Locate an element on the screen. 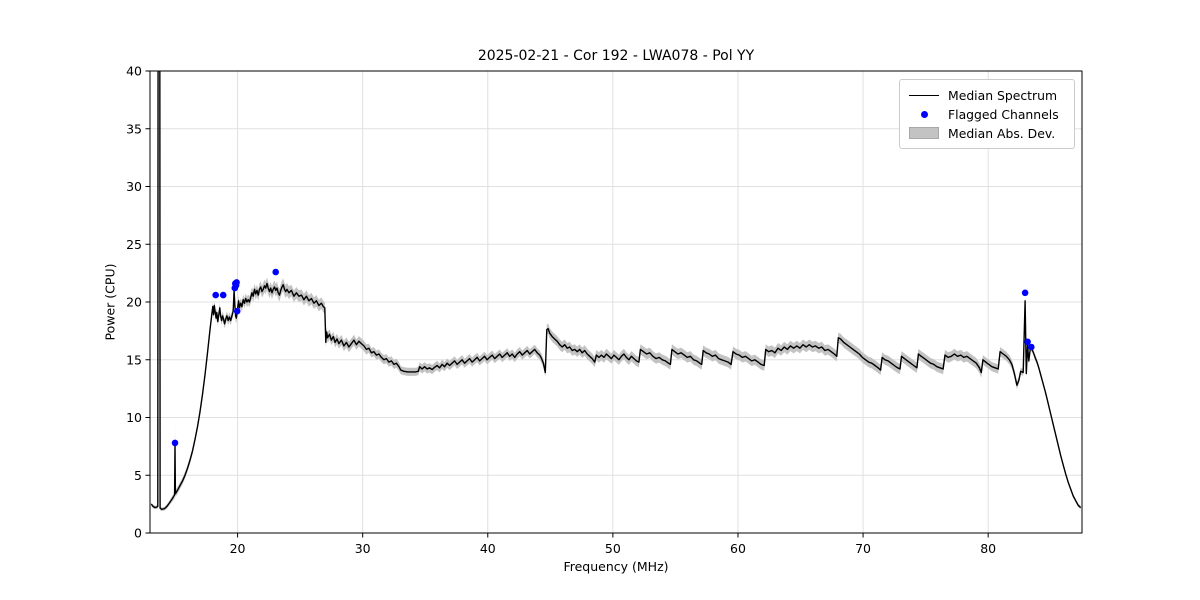 The image size is (1200, 600). y-tick-label-30: 30 is located at coordinates (134, 186).